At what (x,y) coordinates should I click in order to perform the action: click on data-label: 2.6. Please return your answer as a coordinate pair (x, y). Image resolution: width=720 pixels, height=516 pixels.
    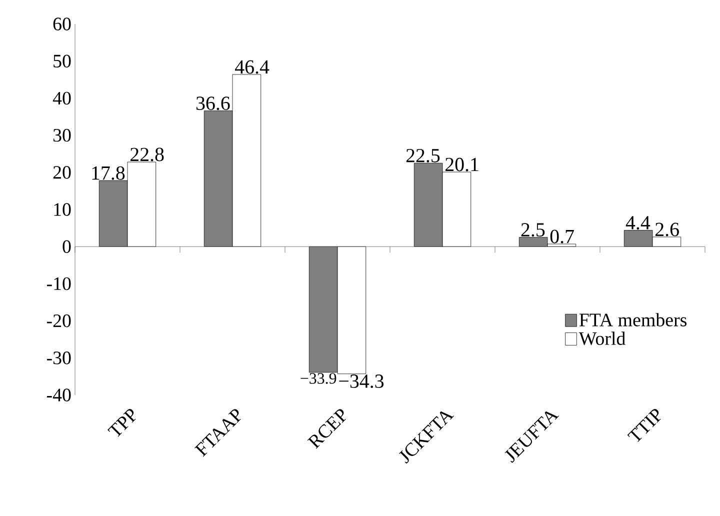
    Looking at the image, I should click on (667, 229).